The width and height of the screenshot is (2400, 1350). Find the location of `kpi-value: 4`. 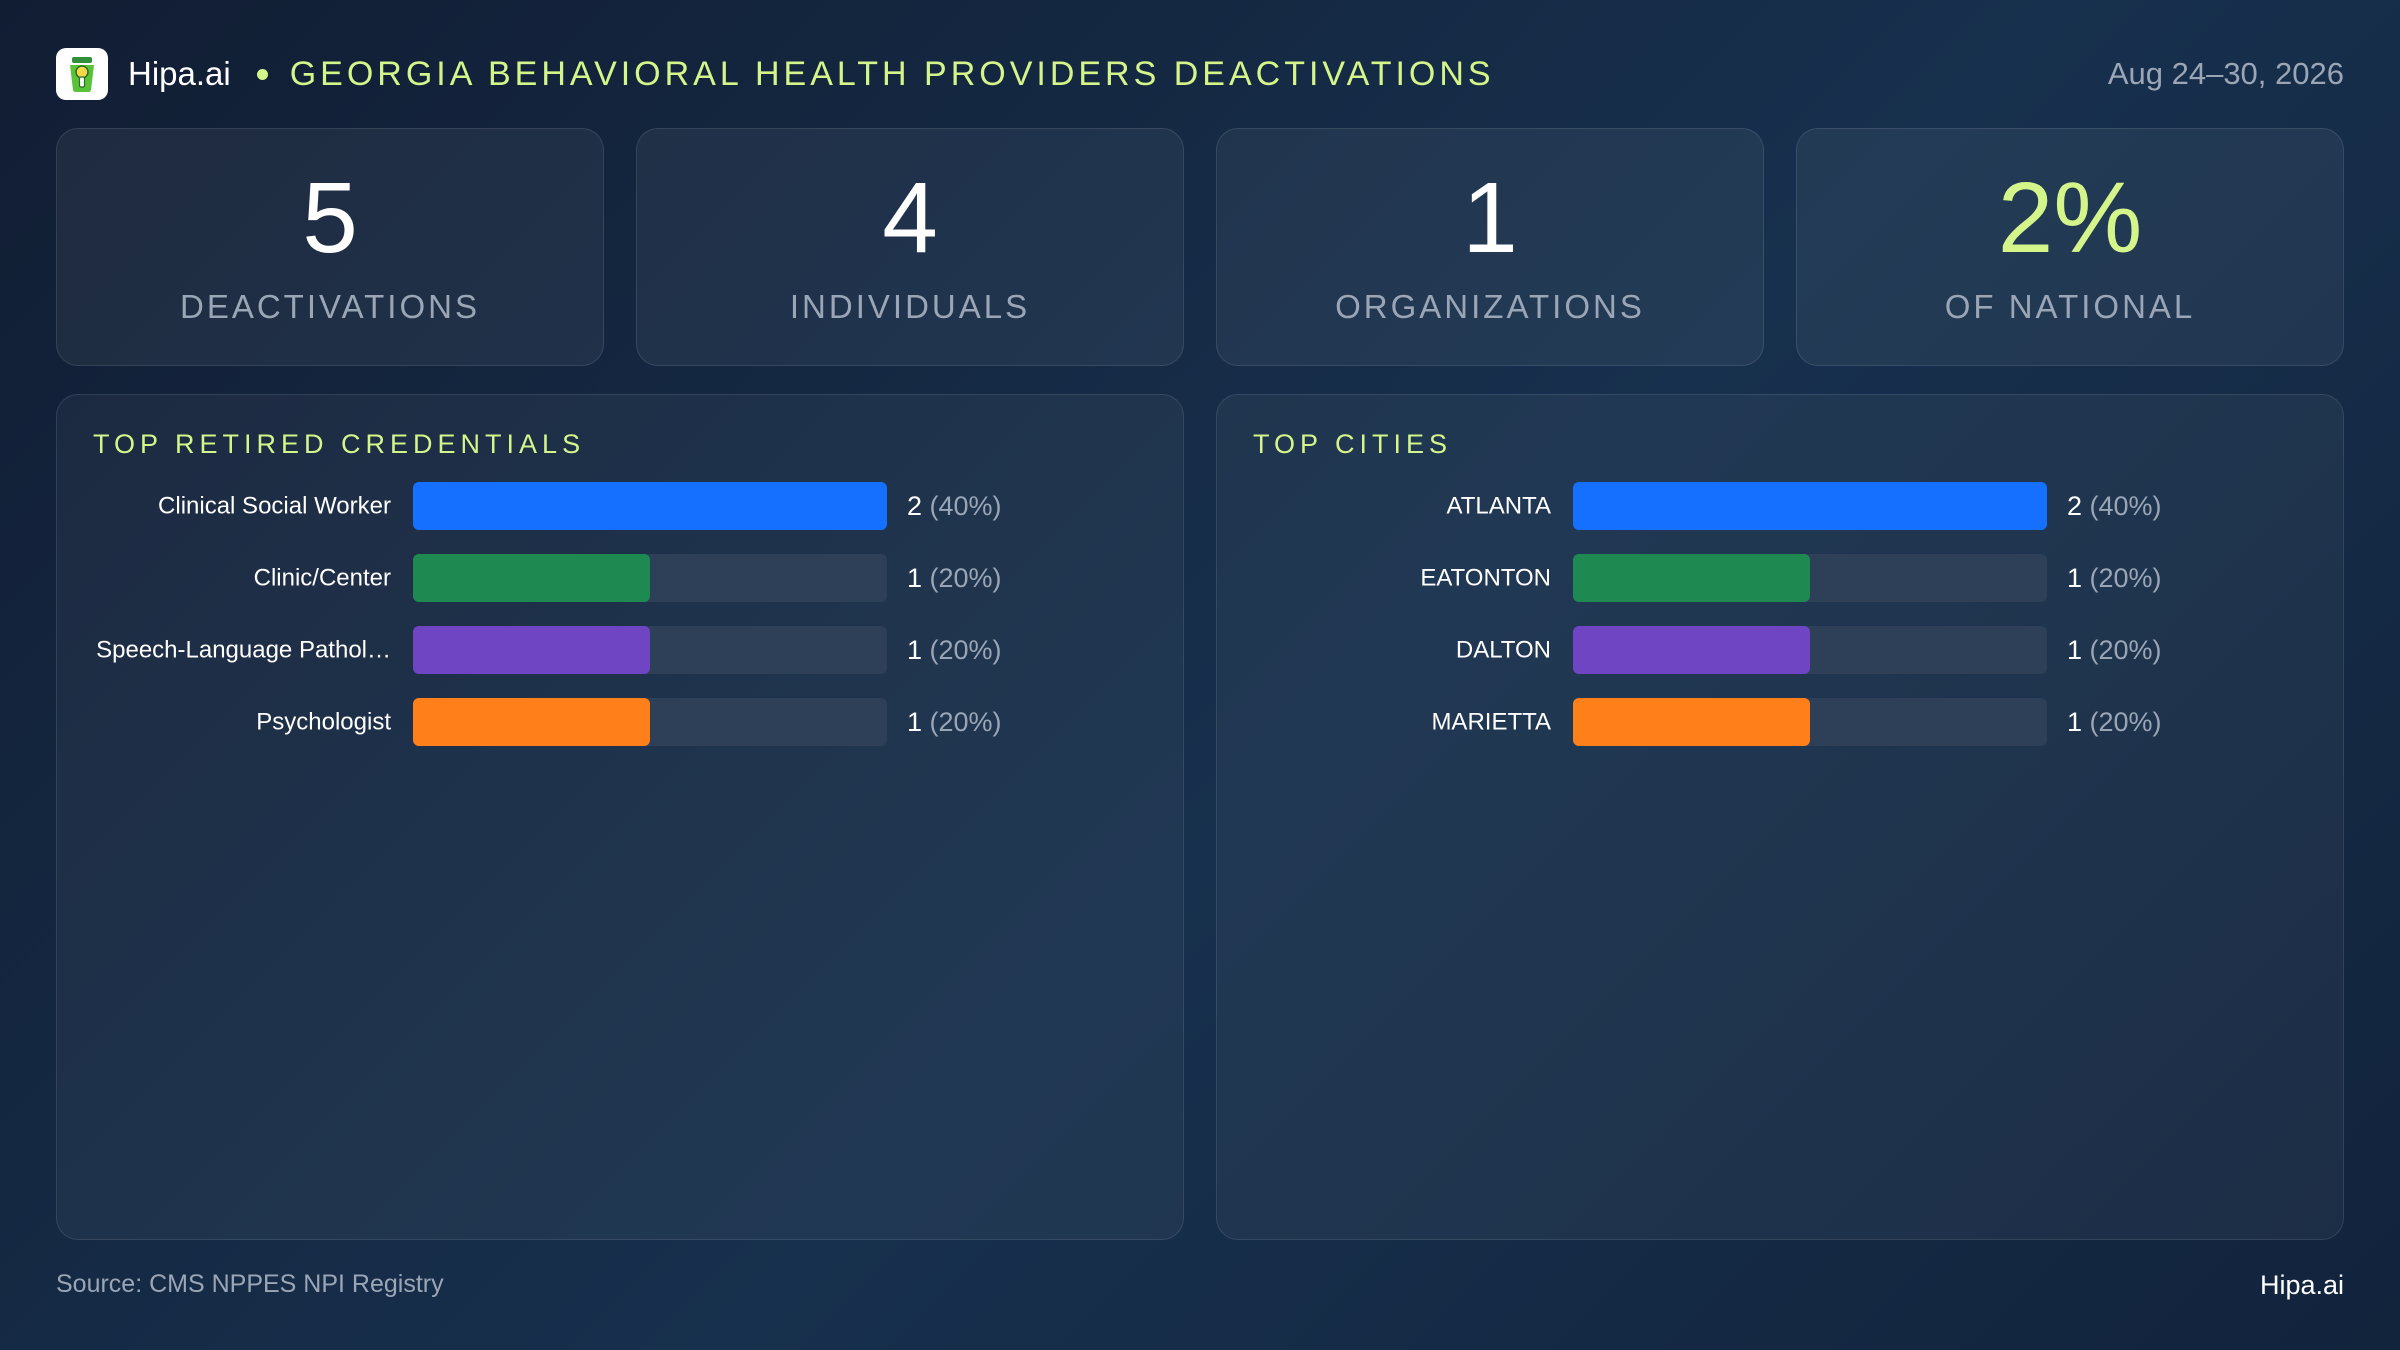

kpi-value: 4 is located at coordinates (910, 218).